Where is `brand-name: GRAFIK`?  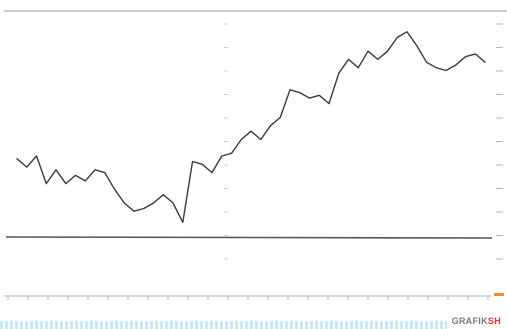
brand-name: GRAFIK is located at coordinates (469, 321).